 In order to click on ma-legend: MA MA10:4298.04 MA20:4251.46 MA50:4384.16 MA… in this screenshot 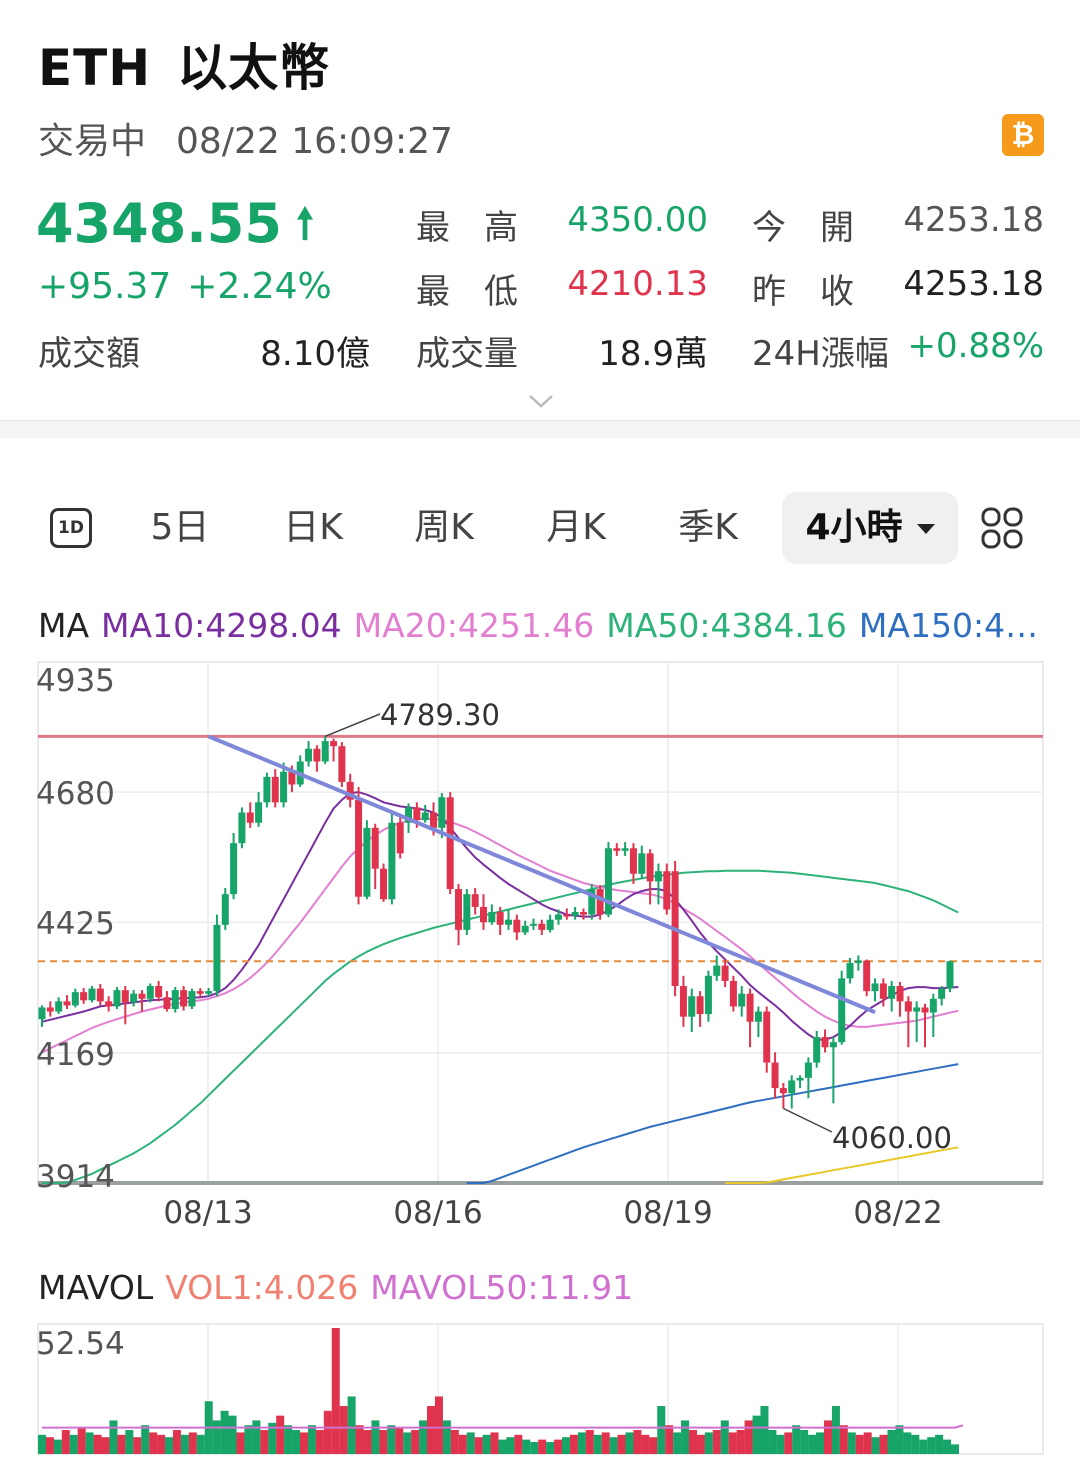, I will do `click(538, 625)`.